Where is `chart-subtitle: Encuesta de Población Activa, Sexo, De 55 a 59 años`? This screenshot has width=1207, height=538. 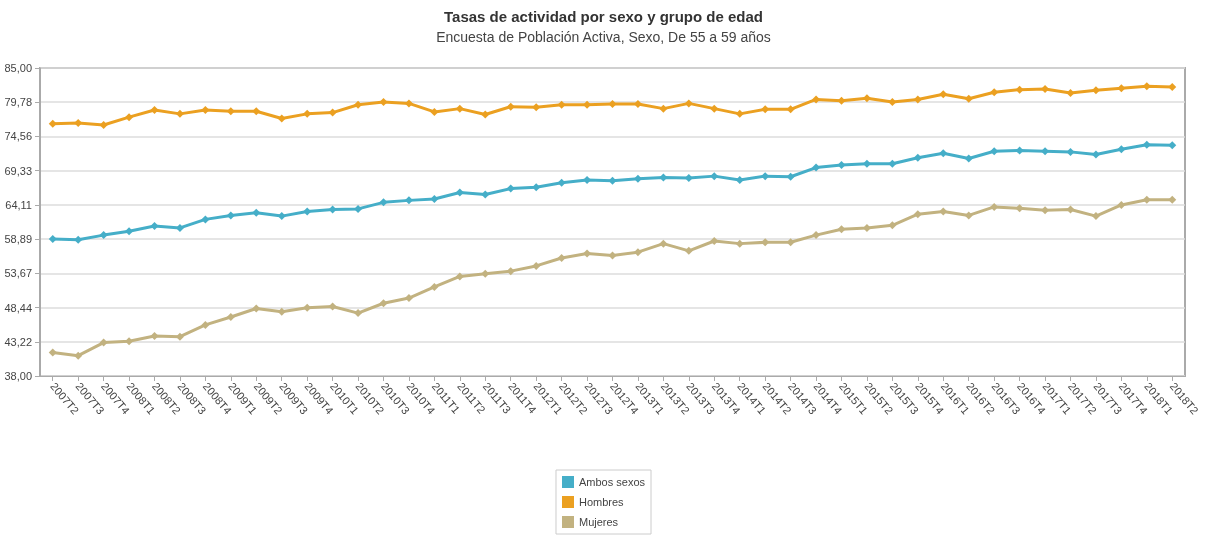
chart-subtitle: Encuesta de Población Activa, Sexo, De 55 a 59 años is located at coordinates (603, 37).